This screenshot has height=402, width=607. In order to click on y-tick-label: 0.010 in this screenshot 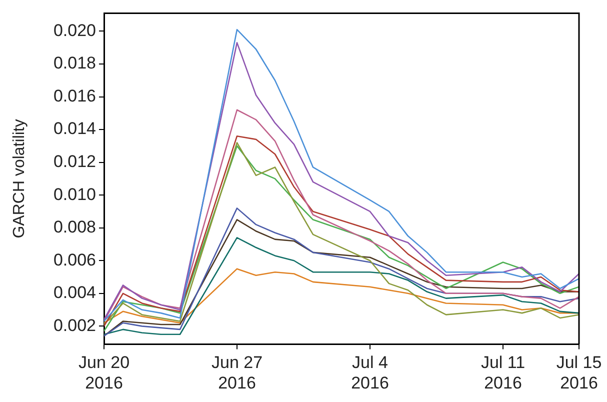, I will do `click(74, 194)`.